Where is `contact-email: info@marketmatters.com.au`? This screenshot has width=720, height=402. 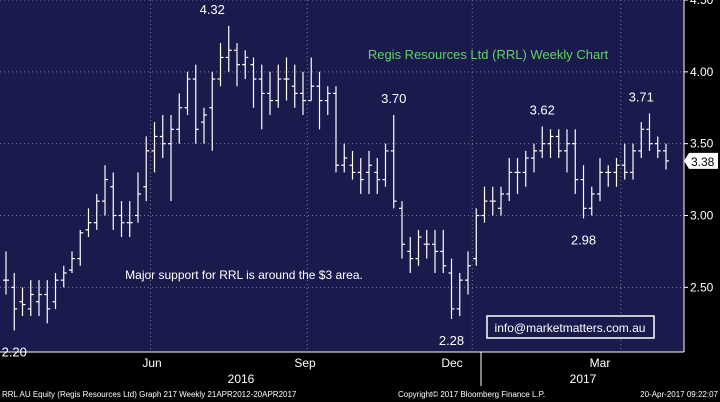
contact-email: info@marketmatters.com.au is located at coordinates (570, 328).